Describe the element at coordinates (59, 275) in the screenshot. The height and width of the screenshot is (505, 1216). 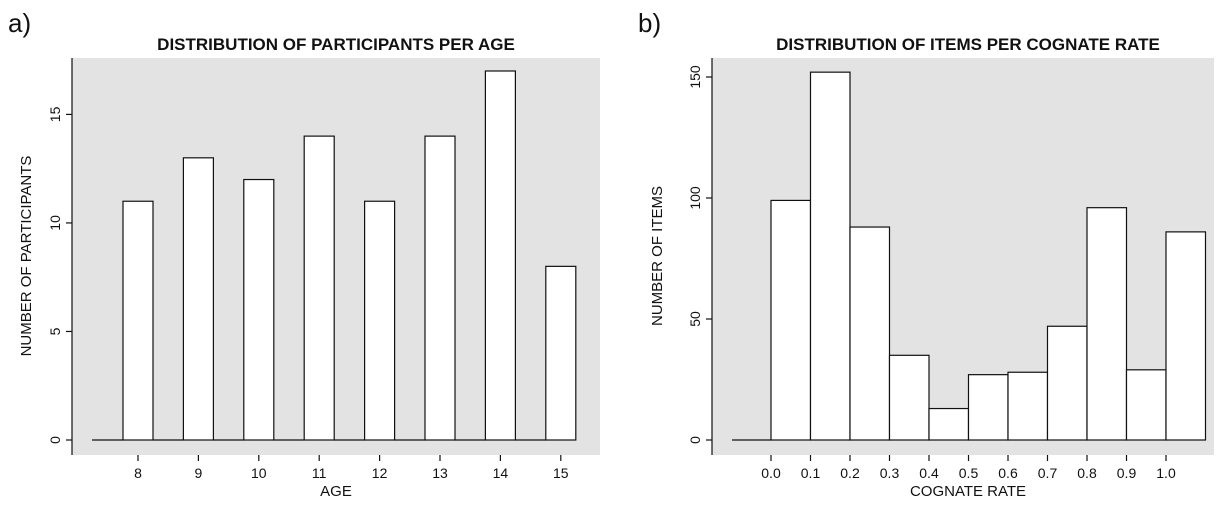
I see `chart-a-y-ticks: 0 5 10 15` at that location.